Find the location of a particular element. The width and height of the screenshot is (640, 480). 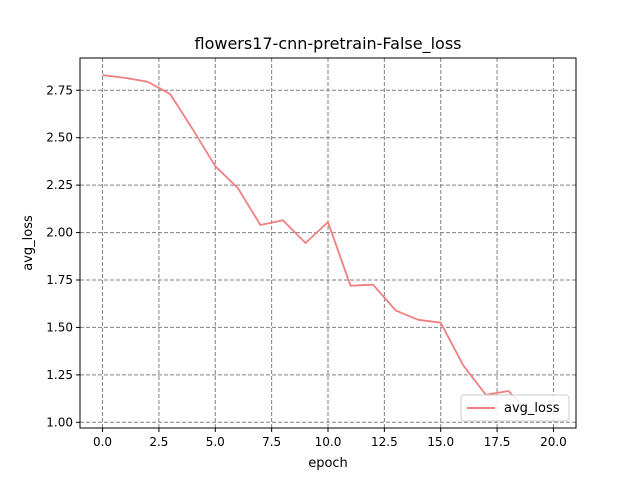

y-tick-label: 2.00 is located at coordinates (59, 233).